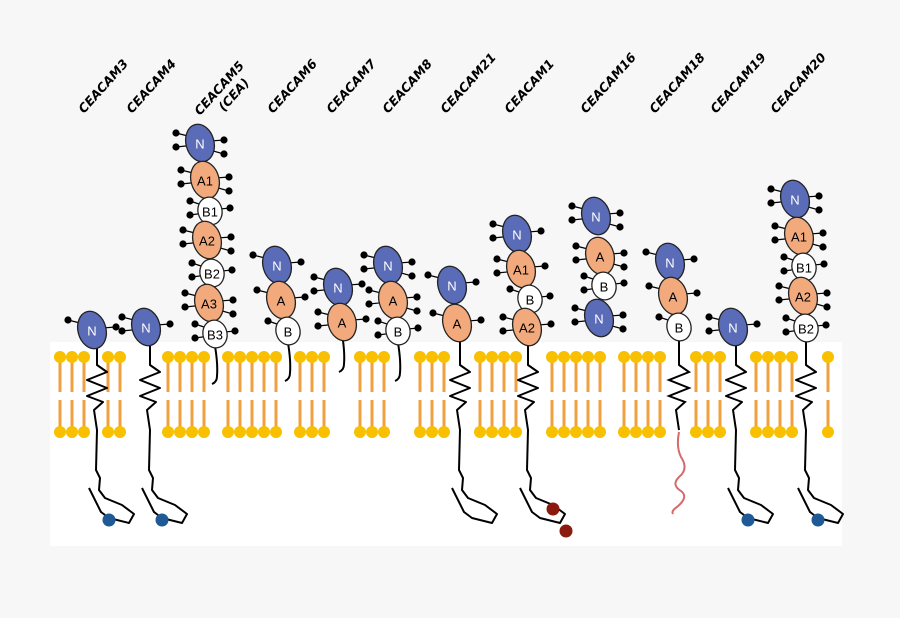  I want to click on domain-b2: B2, so click(806, 328).